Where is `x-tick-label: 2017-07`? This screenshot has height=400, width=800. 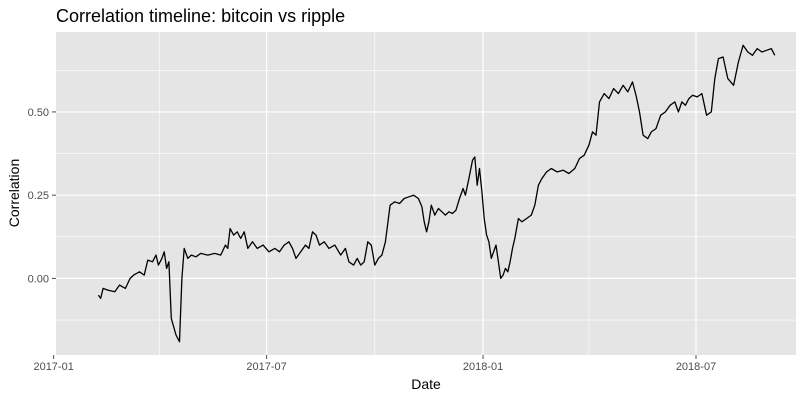
x-tick-label: 2017-07 is located at coordinates (266, 367).